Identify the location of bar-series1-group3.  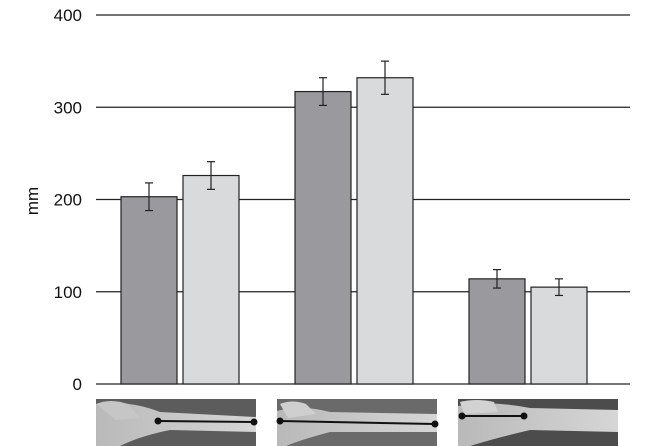
(497, 331).